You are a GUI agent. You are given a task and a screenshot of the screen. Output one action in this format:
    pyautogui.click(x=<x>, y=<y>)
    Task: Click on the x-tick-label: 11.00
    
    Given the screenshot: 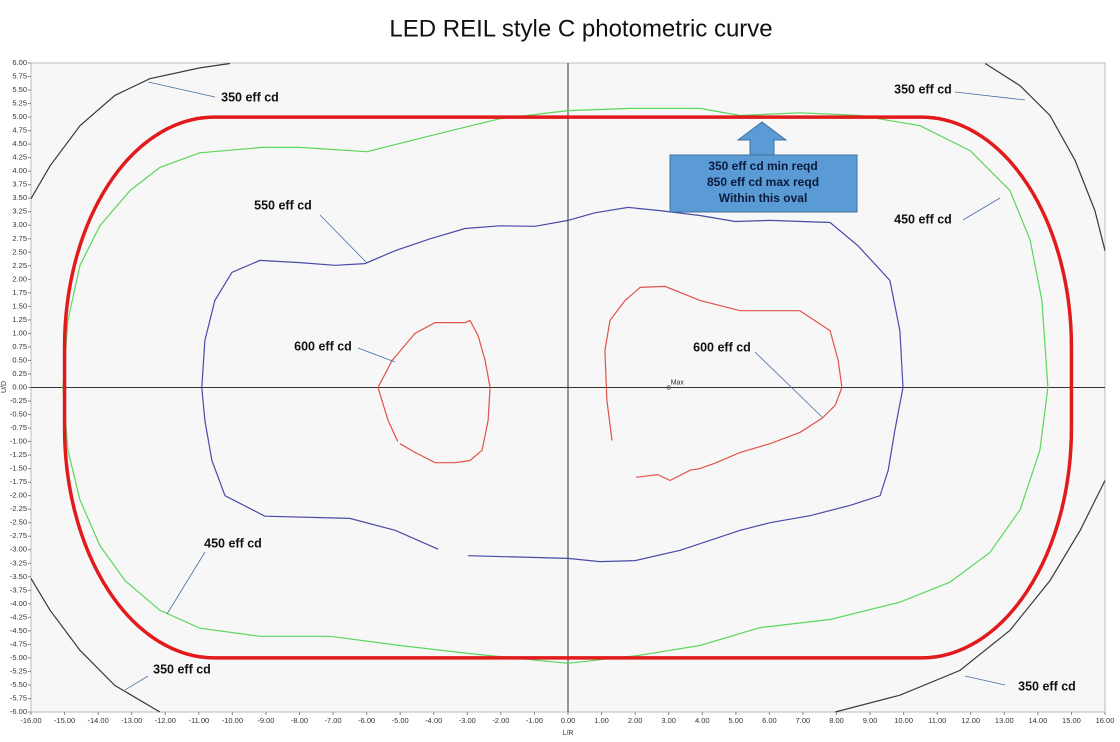 What is the action you would take?
    pyautogui.click(x=937, y=720)
    